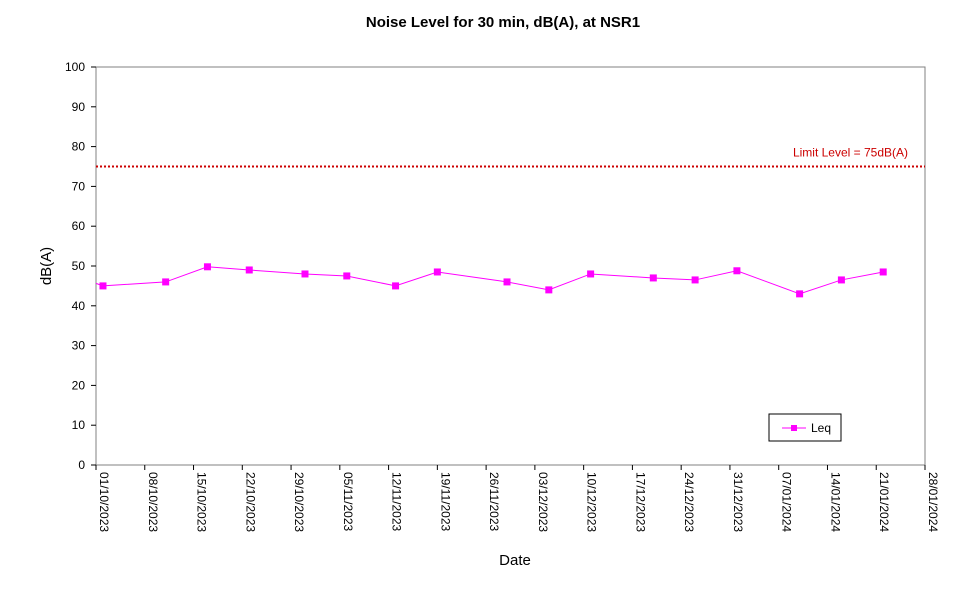  What do you see at coordinates (884, 502) in the screenshot?
I see `x-tick-label: 21/01/2024` at bounding box center [884, 502].